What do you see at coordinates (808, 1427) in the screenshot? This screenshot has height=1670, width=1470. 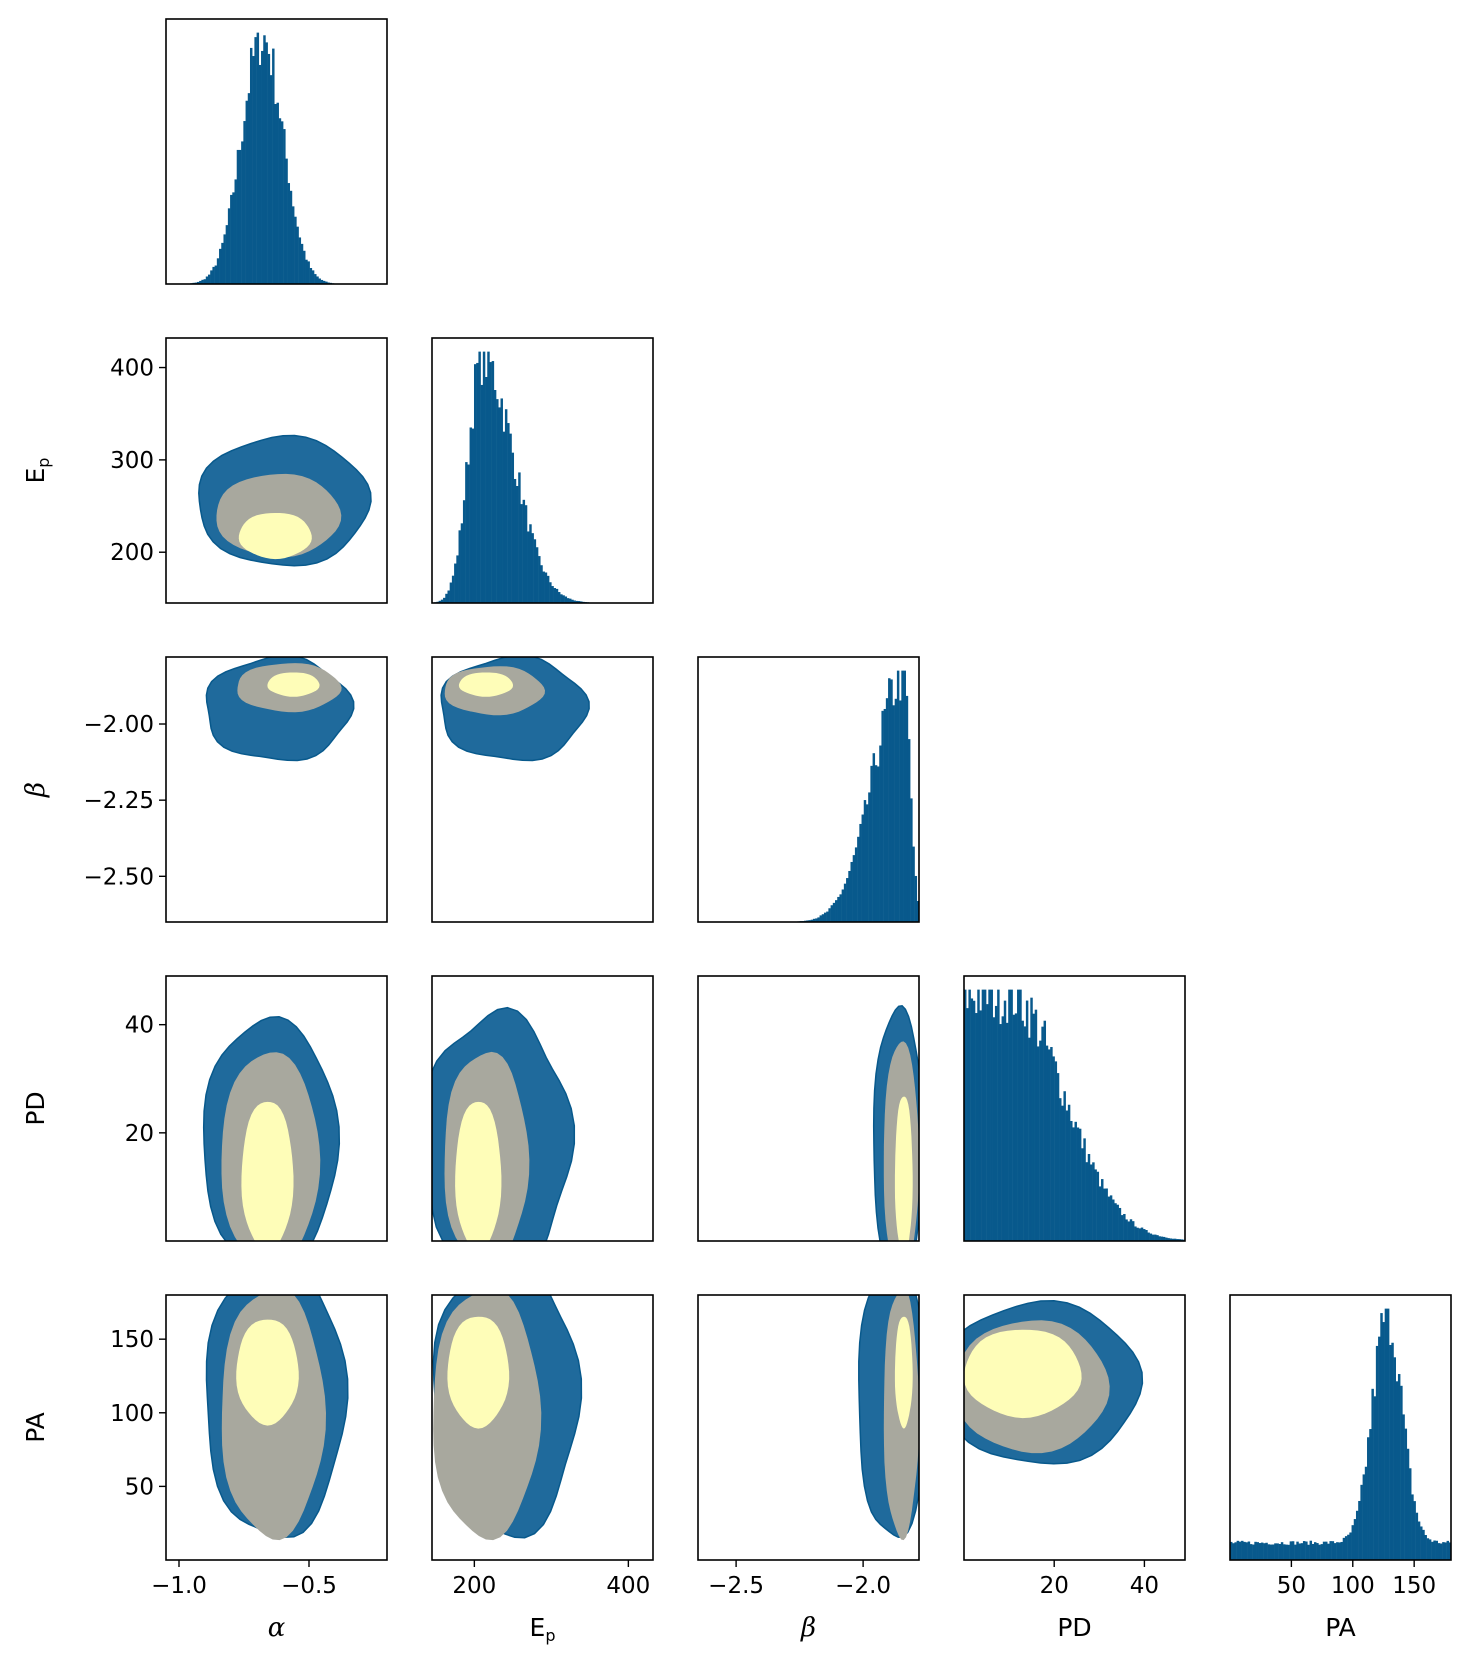 I see `panel-frame-beta-PA` at bounding box center [808, 1427].